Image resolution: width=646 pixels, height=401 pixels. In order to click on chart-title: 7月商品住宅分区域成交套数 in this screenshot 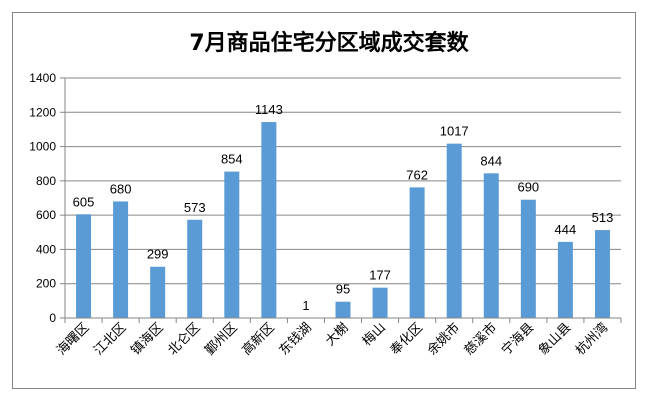, I will do `click(329, 43)`.